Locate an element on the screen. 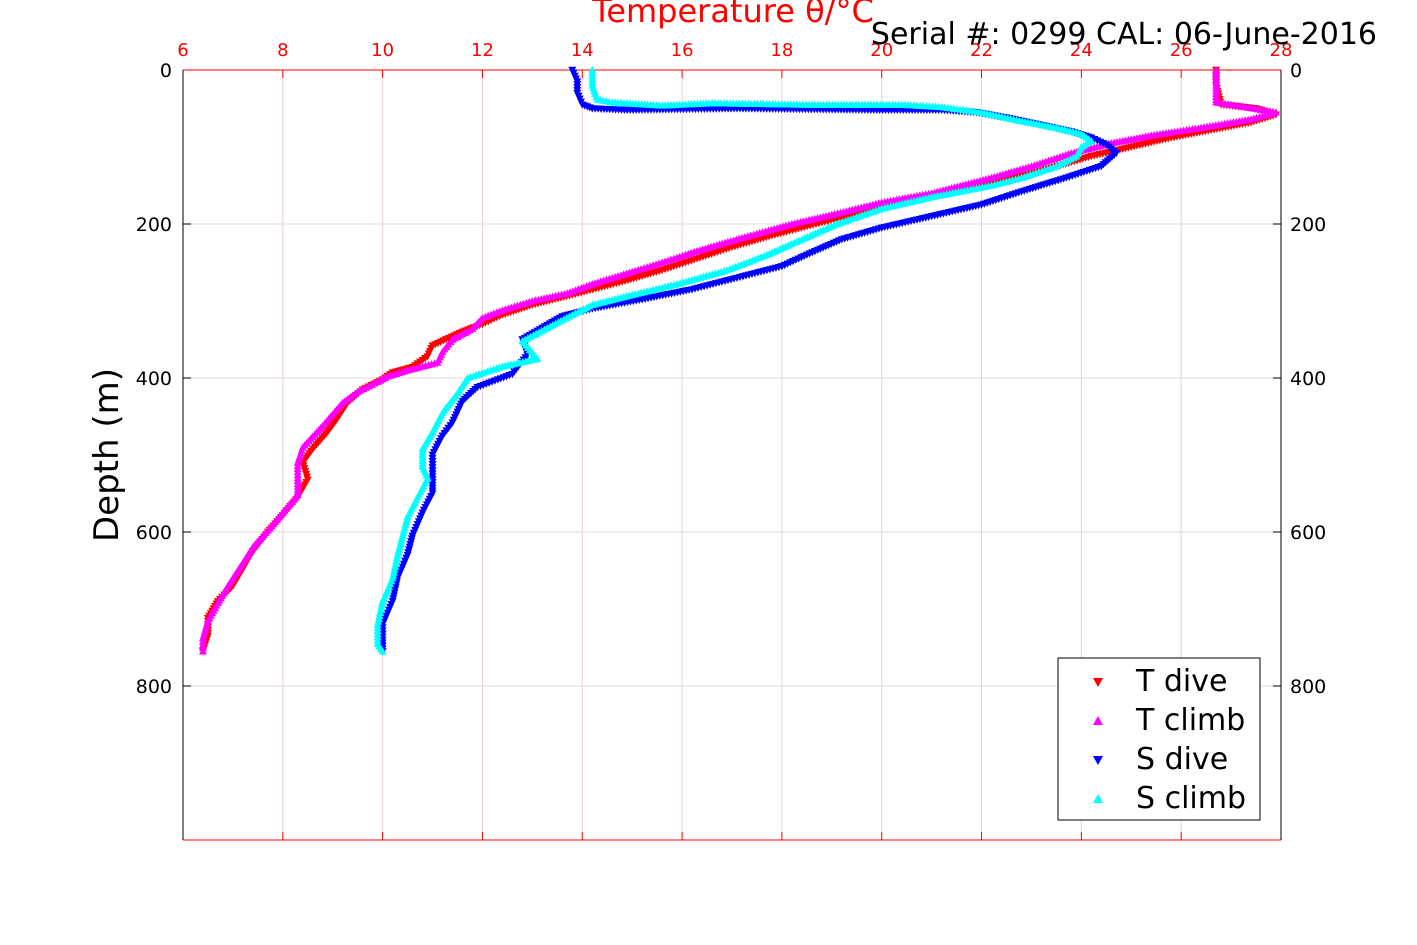 The height and width of the screenshot is (945, 1417). x-tick-label: 14 is located at coordinates (582, 50).